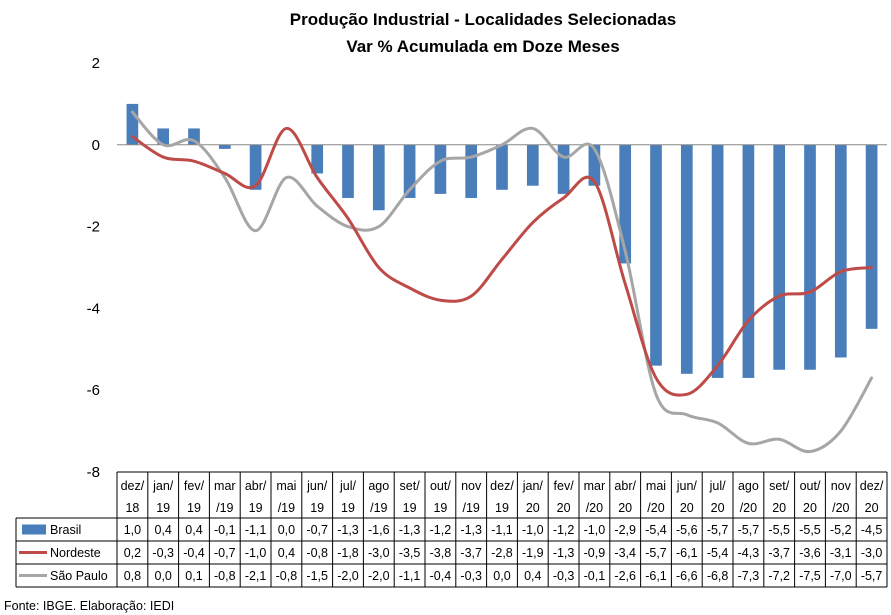 Image resolution: width=891 pixels, height=615 pixels. What do you see at coordinates (625, 576) in the screenshot?
I see `data-label-sao-paulo: -2,6` at bounding box center [625, 576].